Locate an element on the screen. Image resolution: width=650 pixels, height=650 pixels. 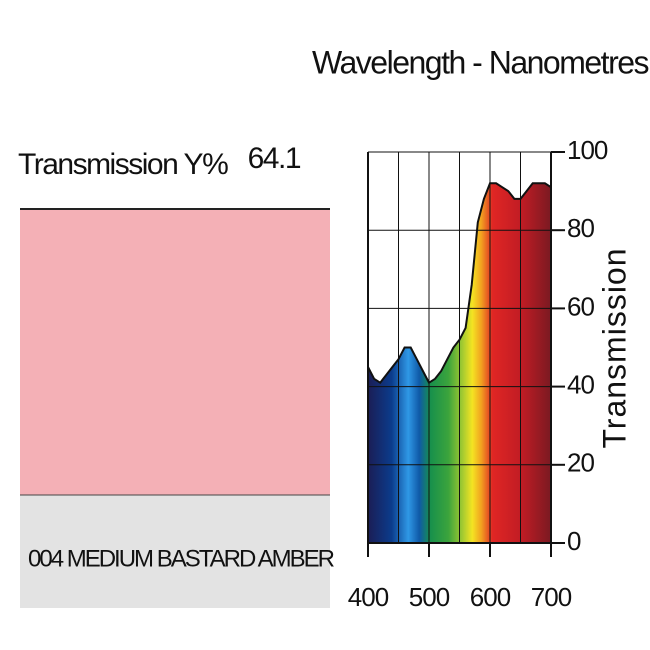
filter-name: 004 MEDIUM BASTARD AMBER is located at coordinates (181, 558).